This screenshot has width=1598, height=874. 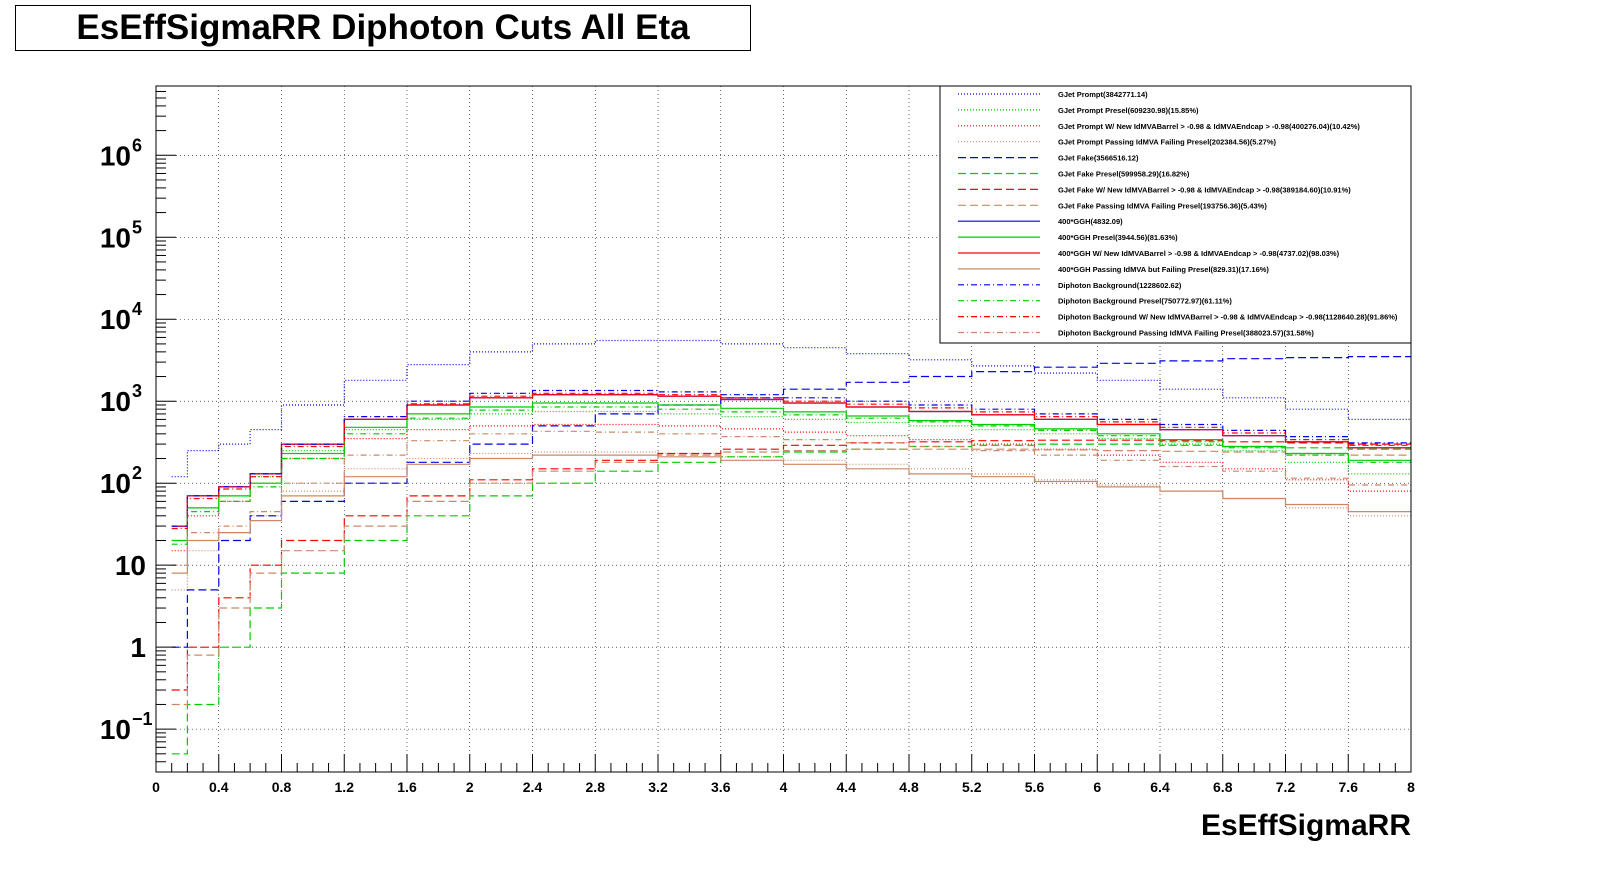 What do you see at coordinates (658, 787) in the screenshot?
I see `x-tick-label: 3.2` at bounding box center [658, 787].